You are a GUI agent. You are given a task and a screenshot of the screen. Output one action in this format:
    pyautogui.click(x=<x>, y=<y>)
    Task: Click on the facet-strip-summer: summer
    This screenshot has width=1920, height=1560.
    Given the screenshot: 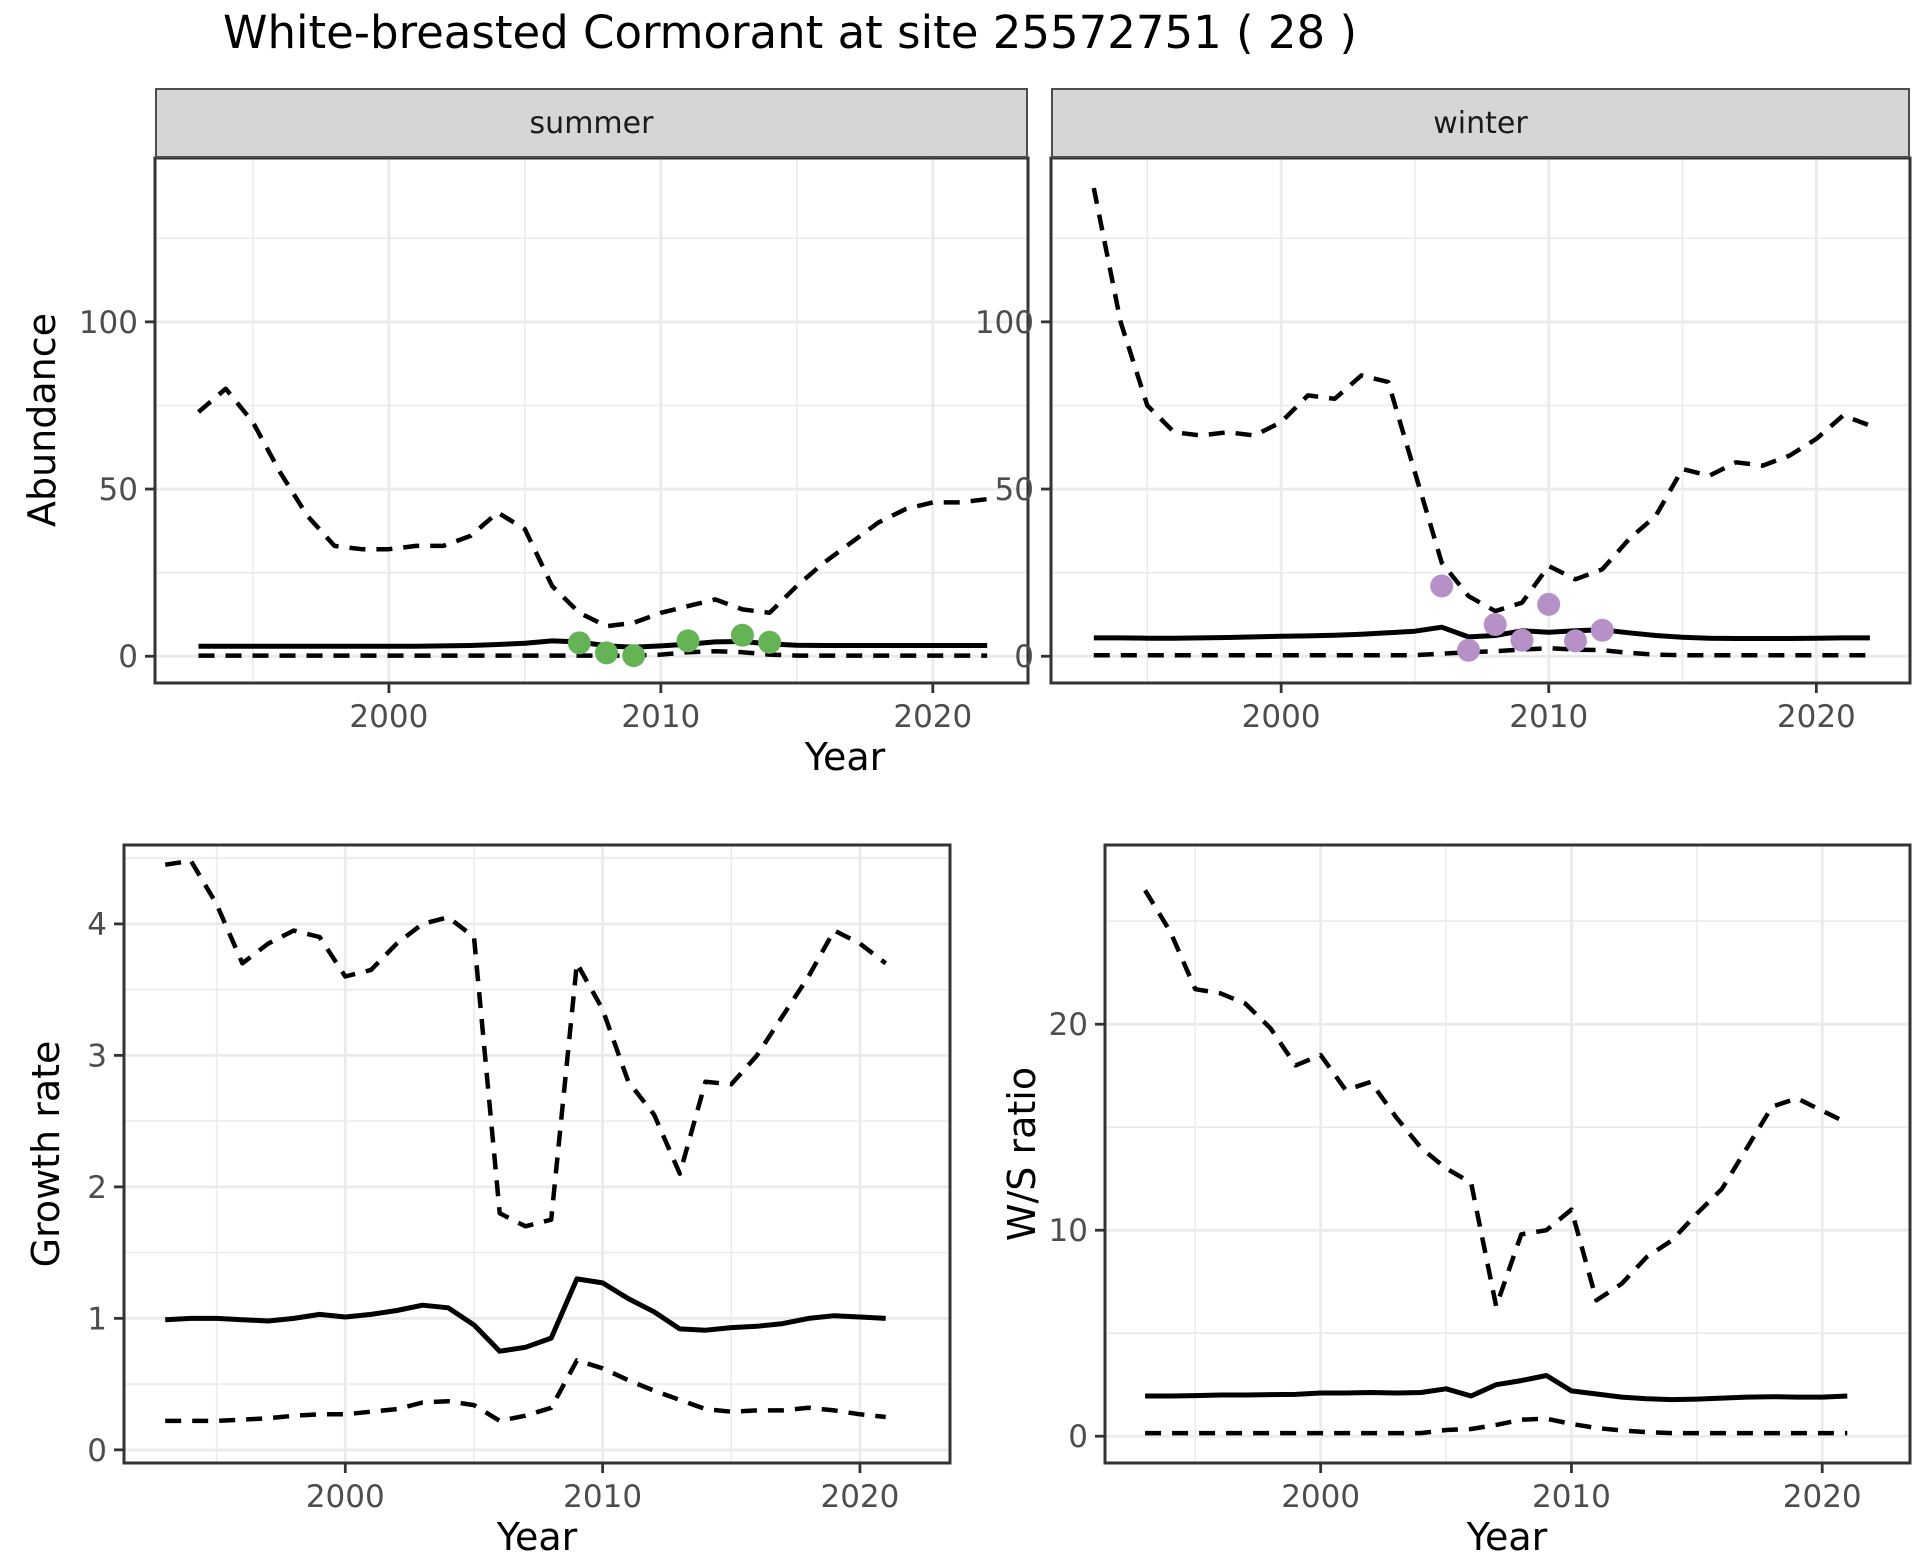 What is the action you would take?
    pyautogui.click(x=591, y=123)
    